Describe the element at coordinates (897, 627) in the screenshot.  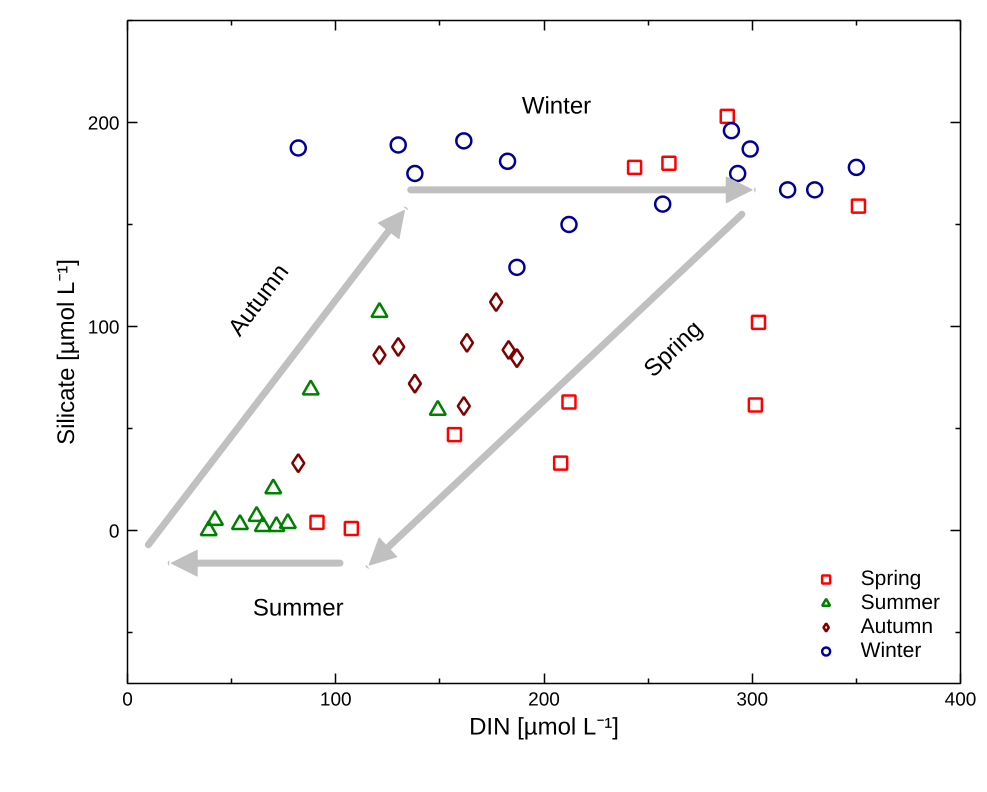
I see `legend-label: Autumn` at that location.